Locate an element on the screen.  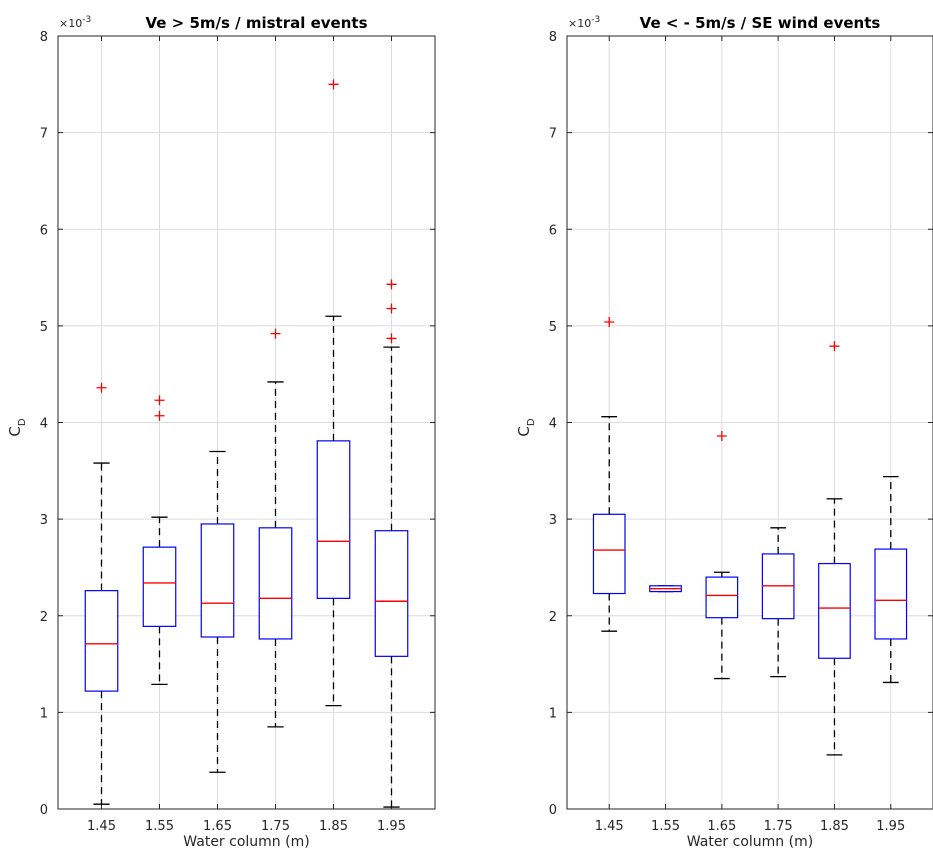
chart-title: Ve > 5m/s / mistral events is located at coordinates (256, 23).